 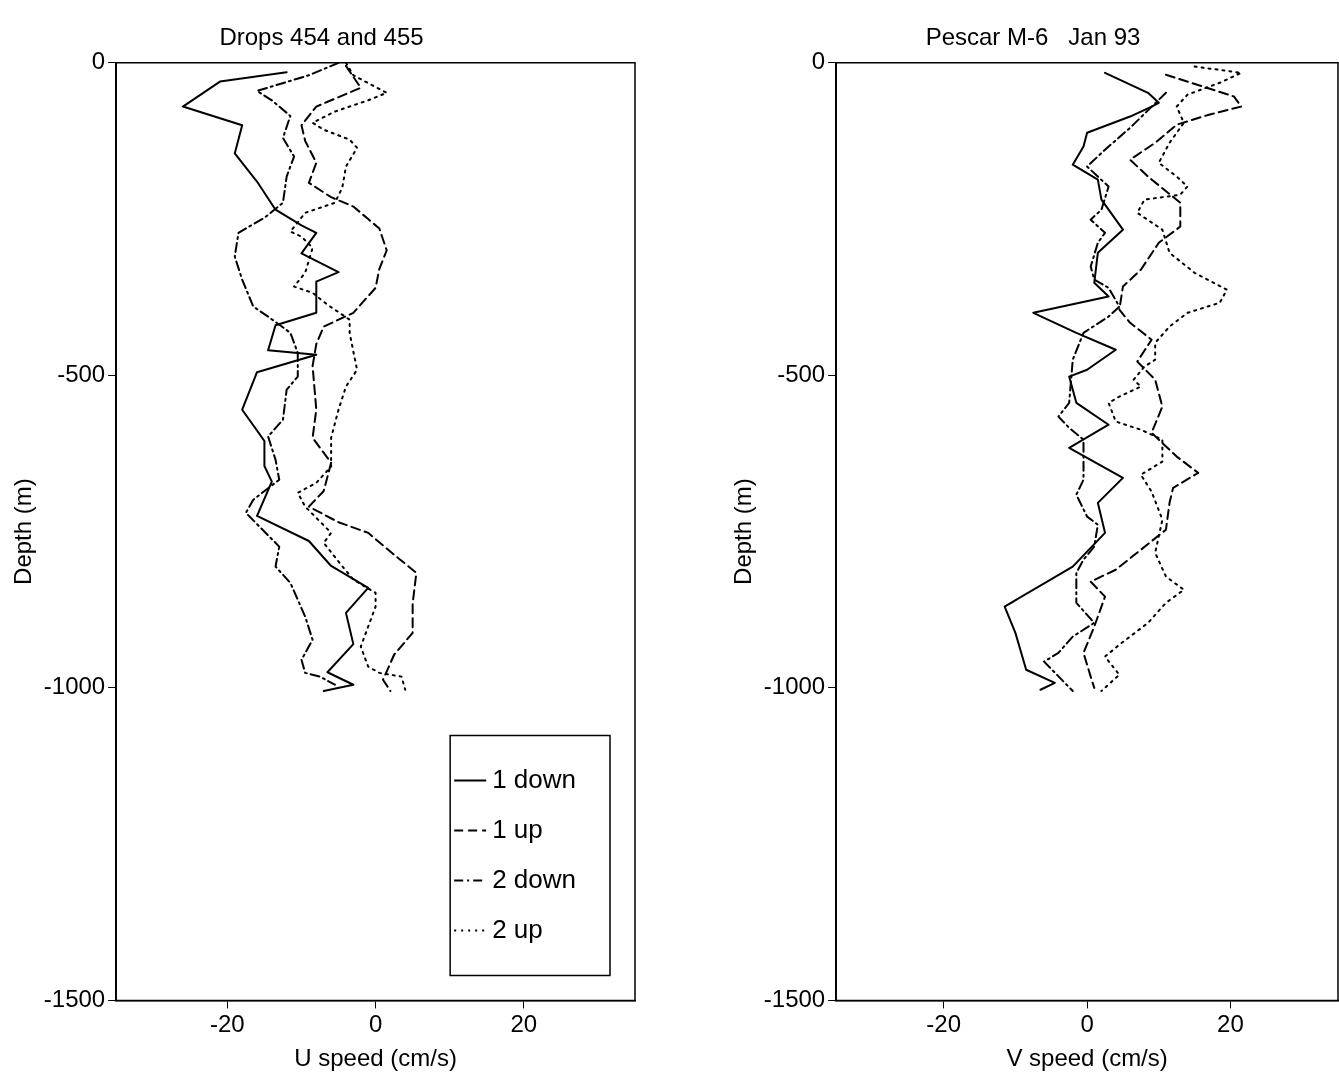 What do you see at coordinates (517, 928) in the screenshot?
I see `legend-label: 2 up` at bounding box center [517, 928].